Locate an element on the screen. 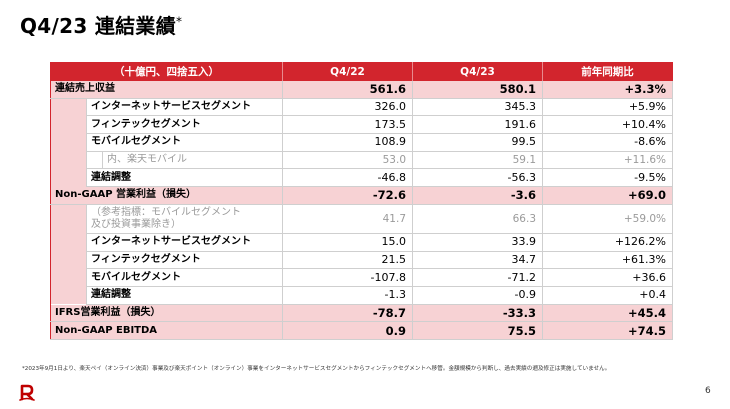 The height and width of the screenshot is (409, 730). row-label: （参考指標：モバイルセグメント 及び投資事業除き） is located at coordinates (185, 219).